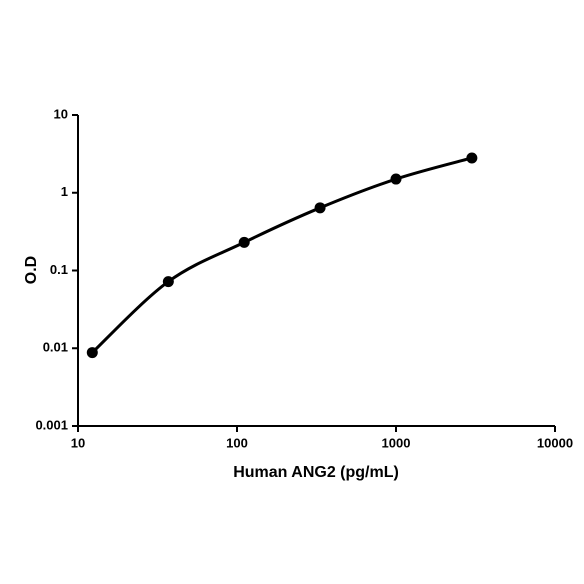 The image size is (584, 584). Describe the element at coordinates (78, 442) in the screenshot. I see `x-tick-label: 10` at that location.